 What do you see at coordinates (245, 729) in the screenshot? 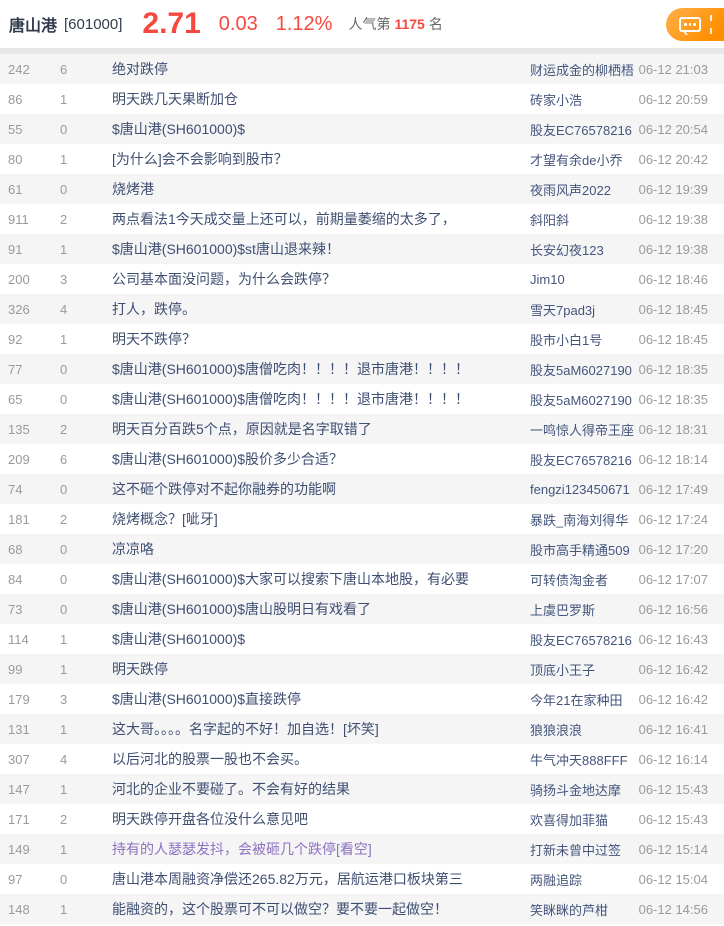
I see `post-title-link: 这大哥。。。。名字起的不好！加自选！[坏笑]` at bounding box center [245, 729].